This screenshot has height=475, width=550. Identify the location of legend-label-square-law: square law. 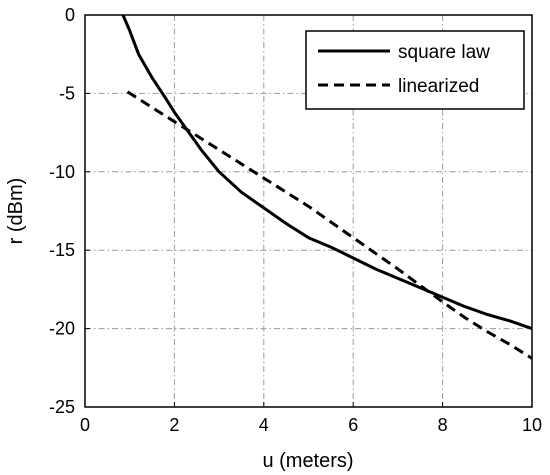
(444, 52).